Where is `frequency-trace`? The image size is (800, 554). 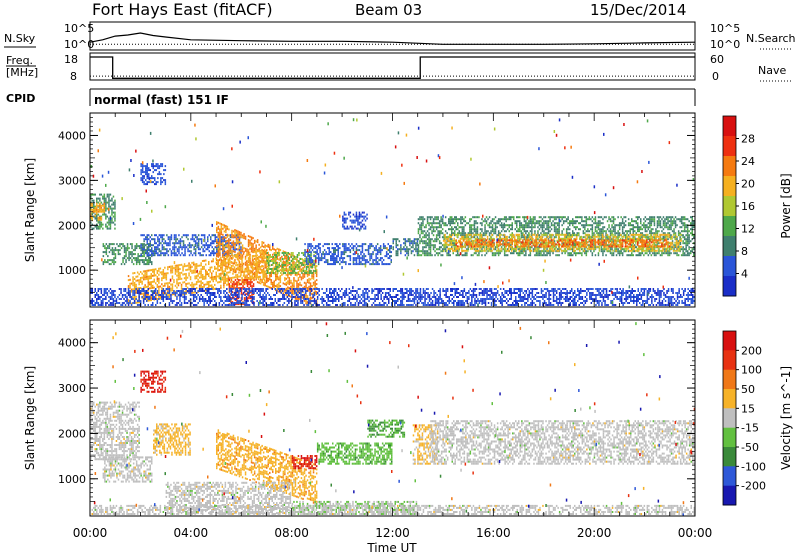
frequency-trace is located at coordinates (392, 67).